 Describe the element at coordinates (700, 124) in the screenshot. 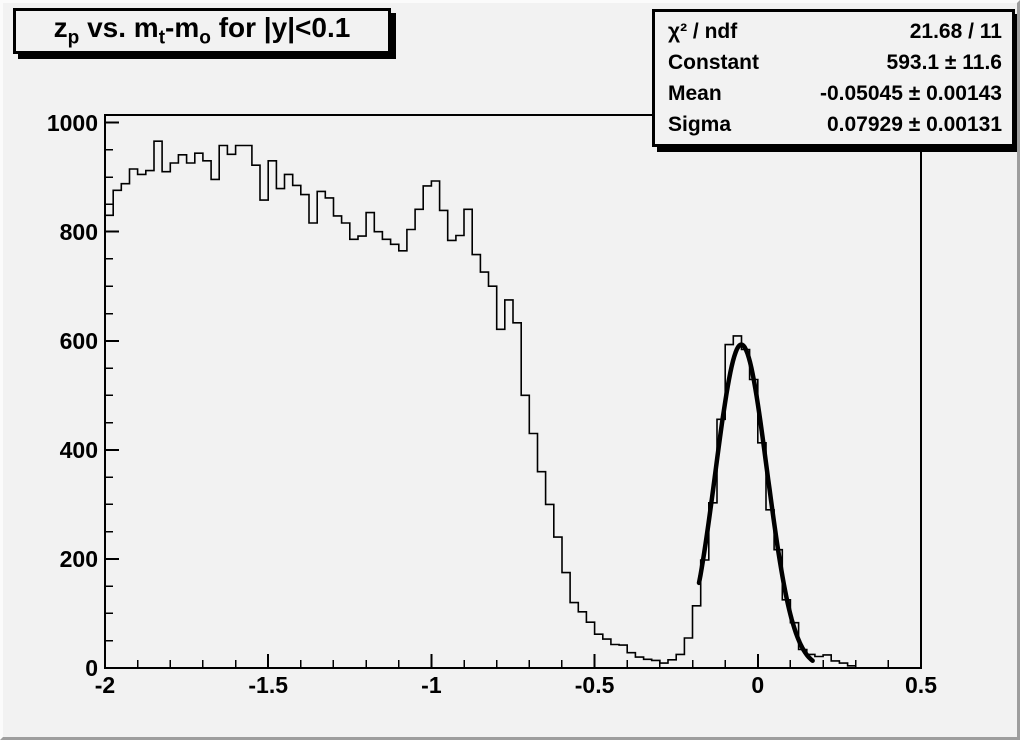

I see `stats-label-sigma: Sigma` at that location.